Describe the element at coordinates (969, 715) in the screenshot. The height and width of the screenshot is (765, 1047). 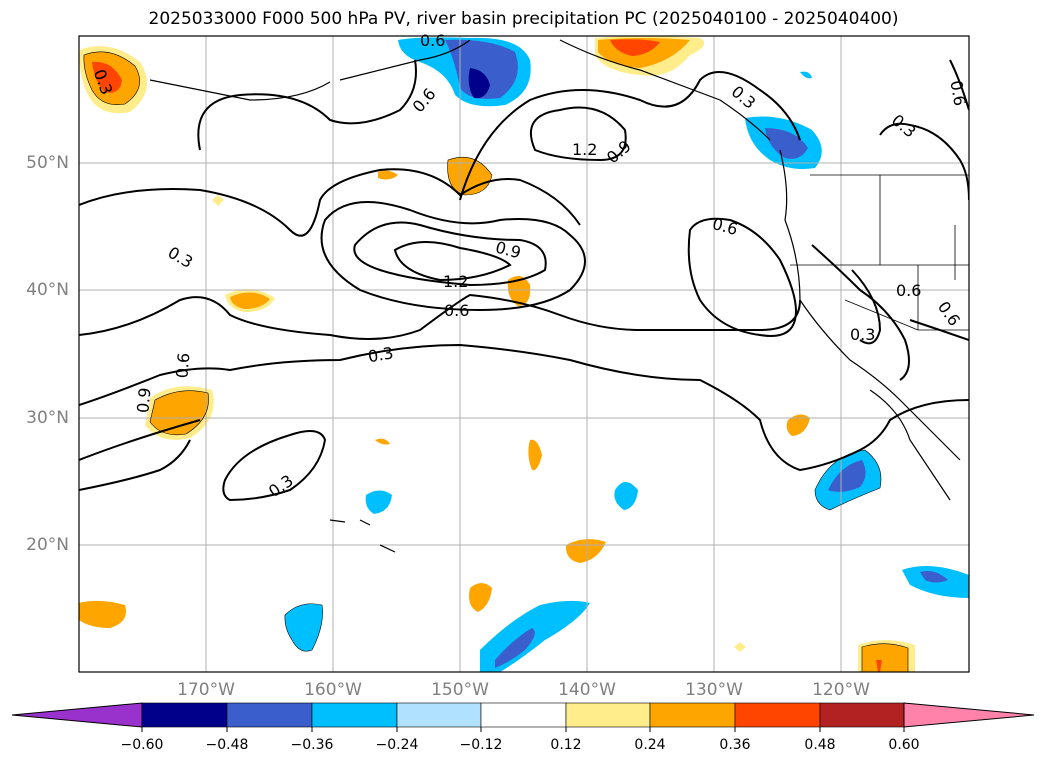
I see `colorbar-extend-right` at that location.